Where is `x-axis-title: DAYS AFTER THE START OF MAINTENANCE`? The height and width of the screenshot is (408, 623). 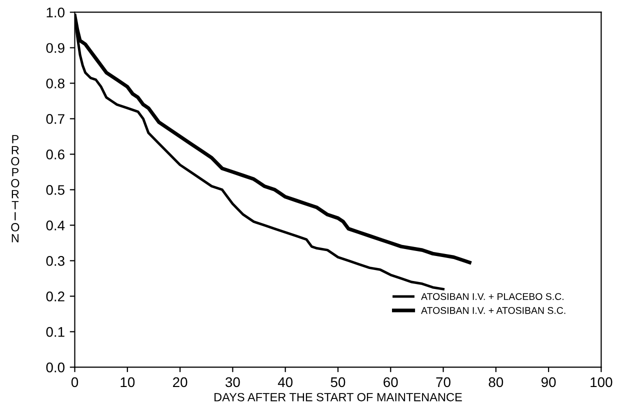 x-axis-title: DAYS AFTER THE START OF MAINTENANCE is located at coordinates (338, 397).